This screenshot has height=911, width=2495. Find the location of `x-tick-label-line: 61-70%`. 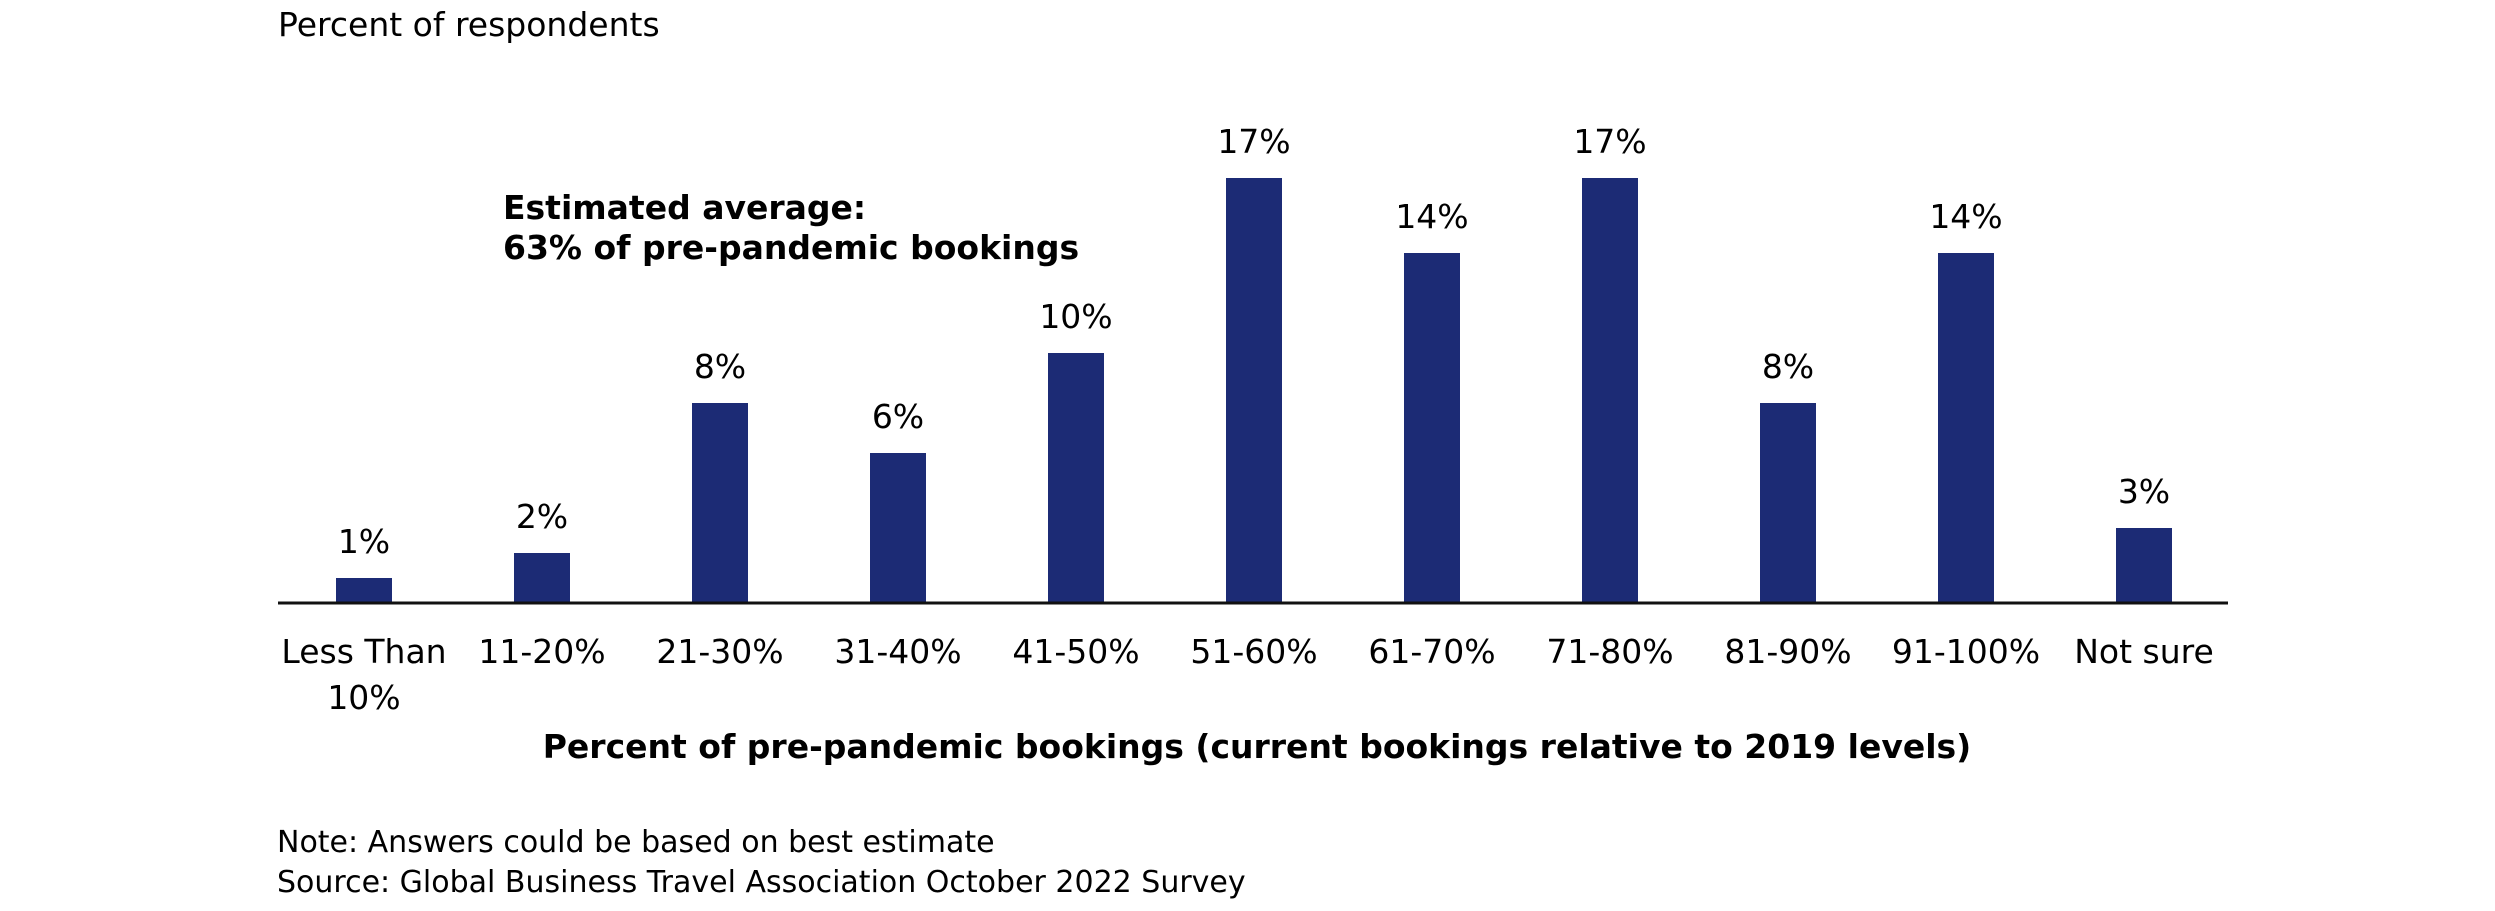

x-tick-label-line: 61-70% is located at coordinates (1431, 651).